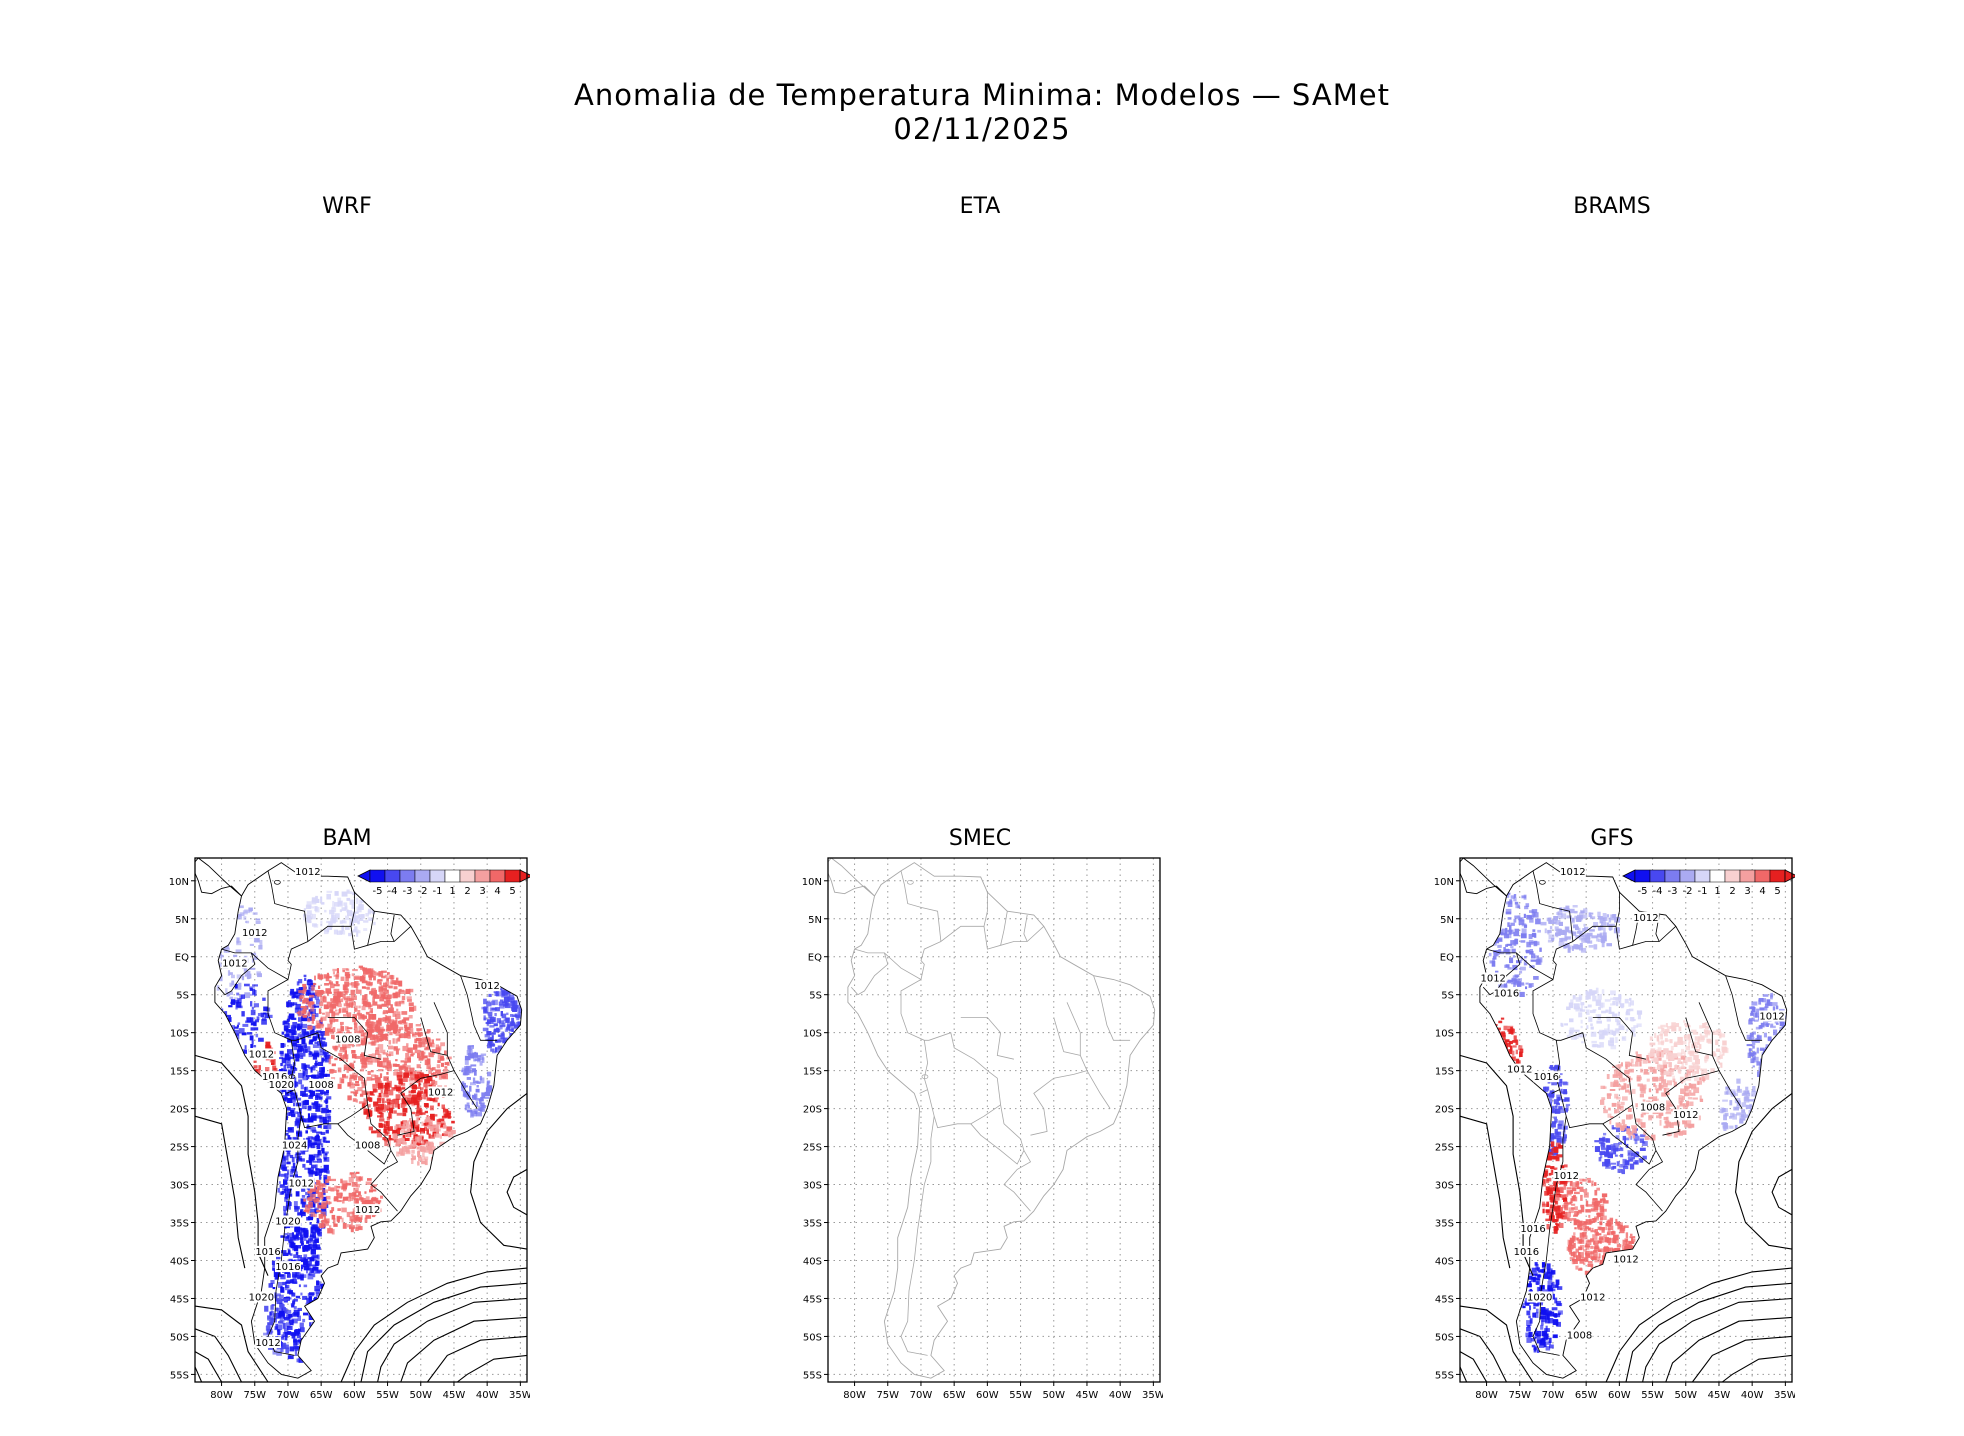 This screenshot has height=1436, width=1964. Describe the element at coordinates (281, 1085) in the screenshot. I see `svg-text: 1020` at that location.